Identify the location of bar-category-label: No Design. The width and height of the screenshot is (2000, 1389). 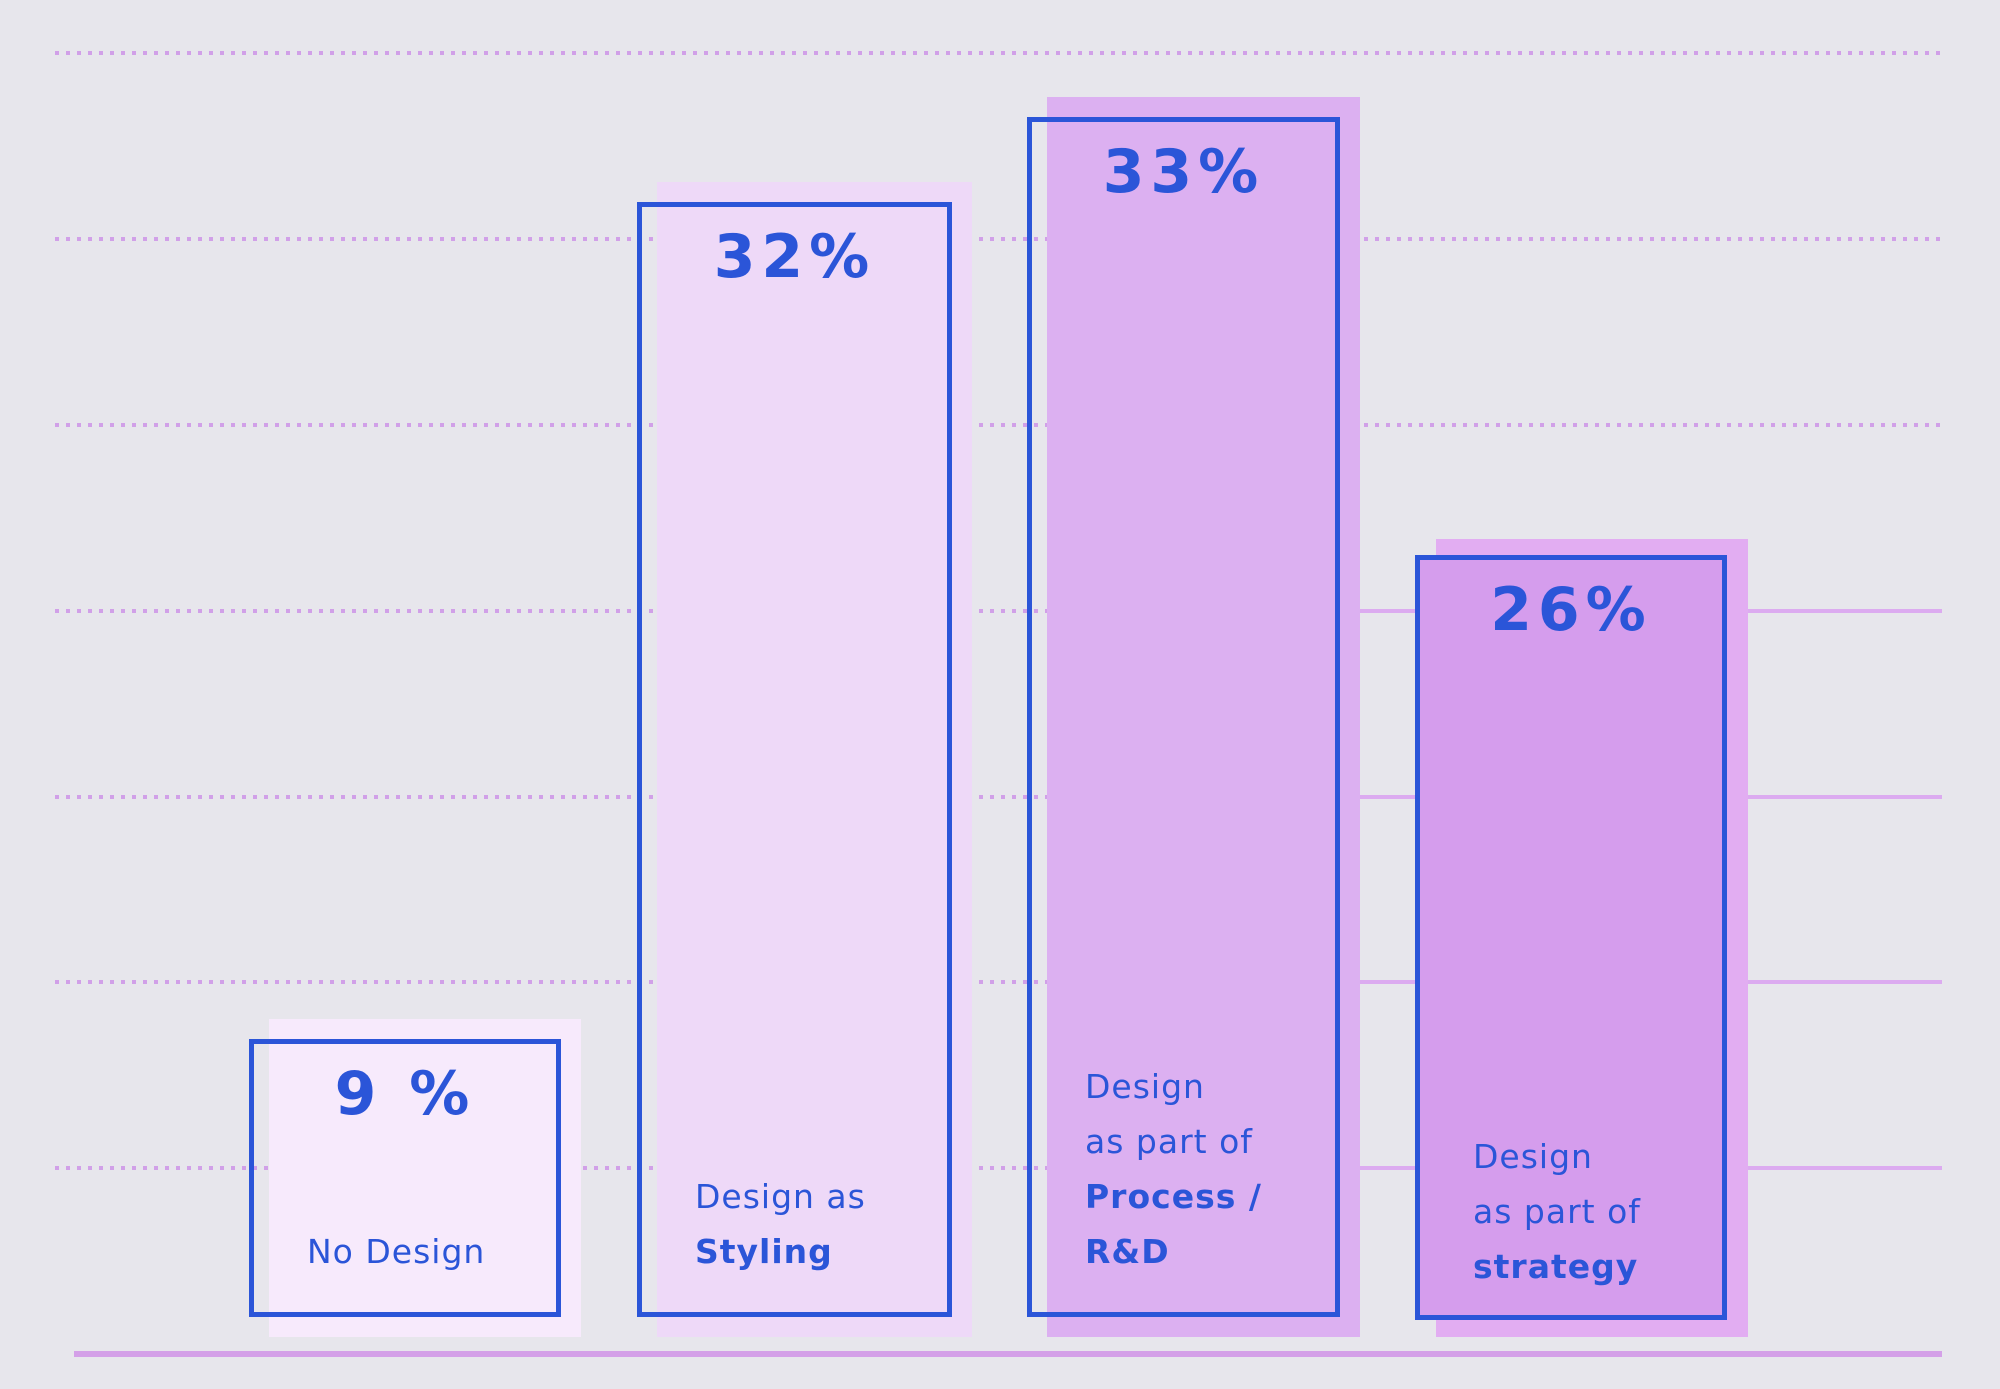
(396, 1251).